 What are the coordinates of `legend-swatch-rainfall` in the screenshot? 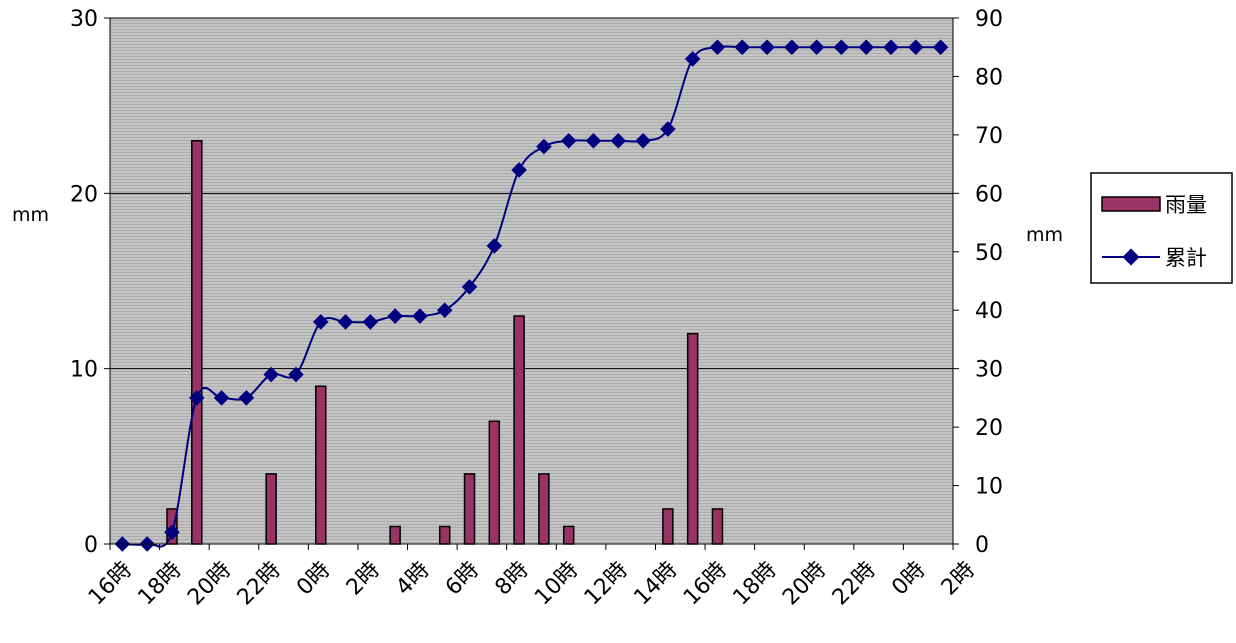 It's located at (1131, 204).